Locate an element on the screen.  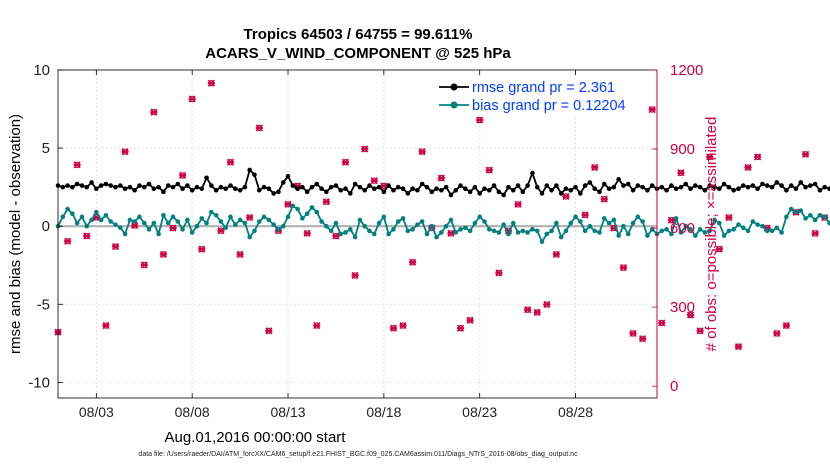
y-left-tick-label: 10 is located at coordinates (41, 70).